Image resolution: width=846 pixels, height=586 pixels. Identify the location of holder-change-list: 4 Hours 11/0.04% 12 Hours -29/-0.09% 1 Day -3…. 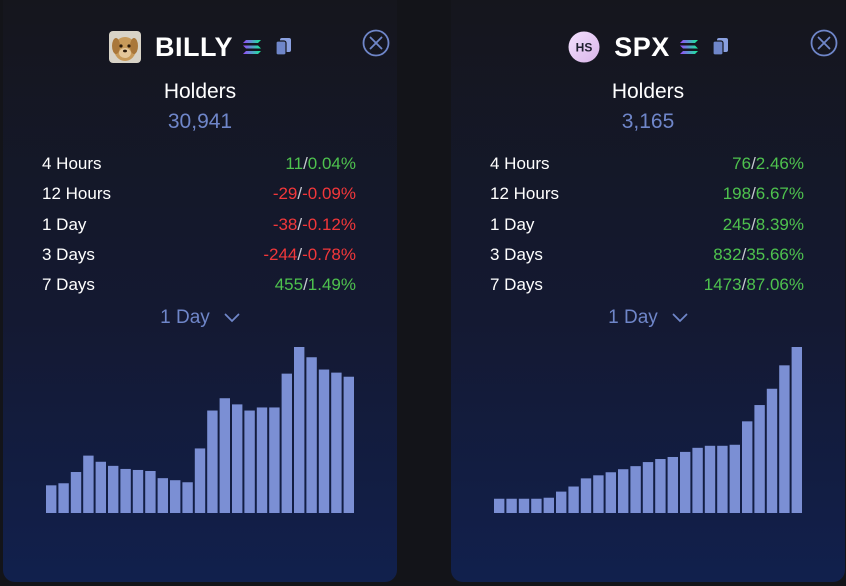
(199, 226).